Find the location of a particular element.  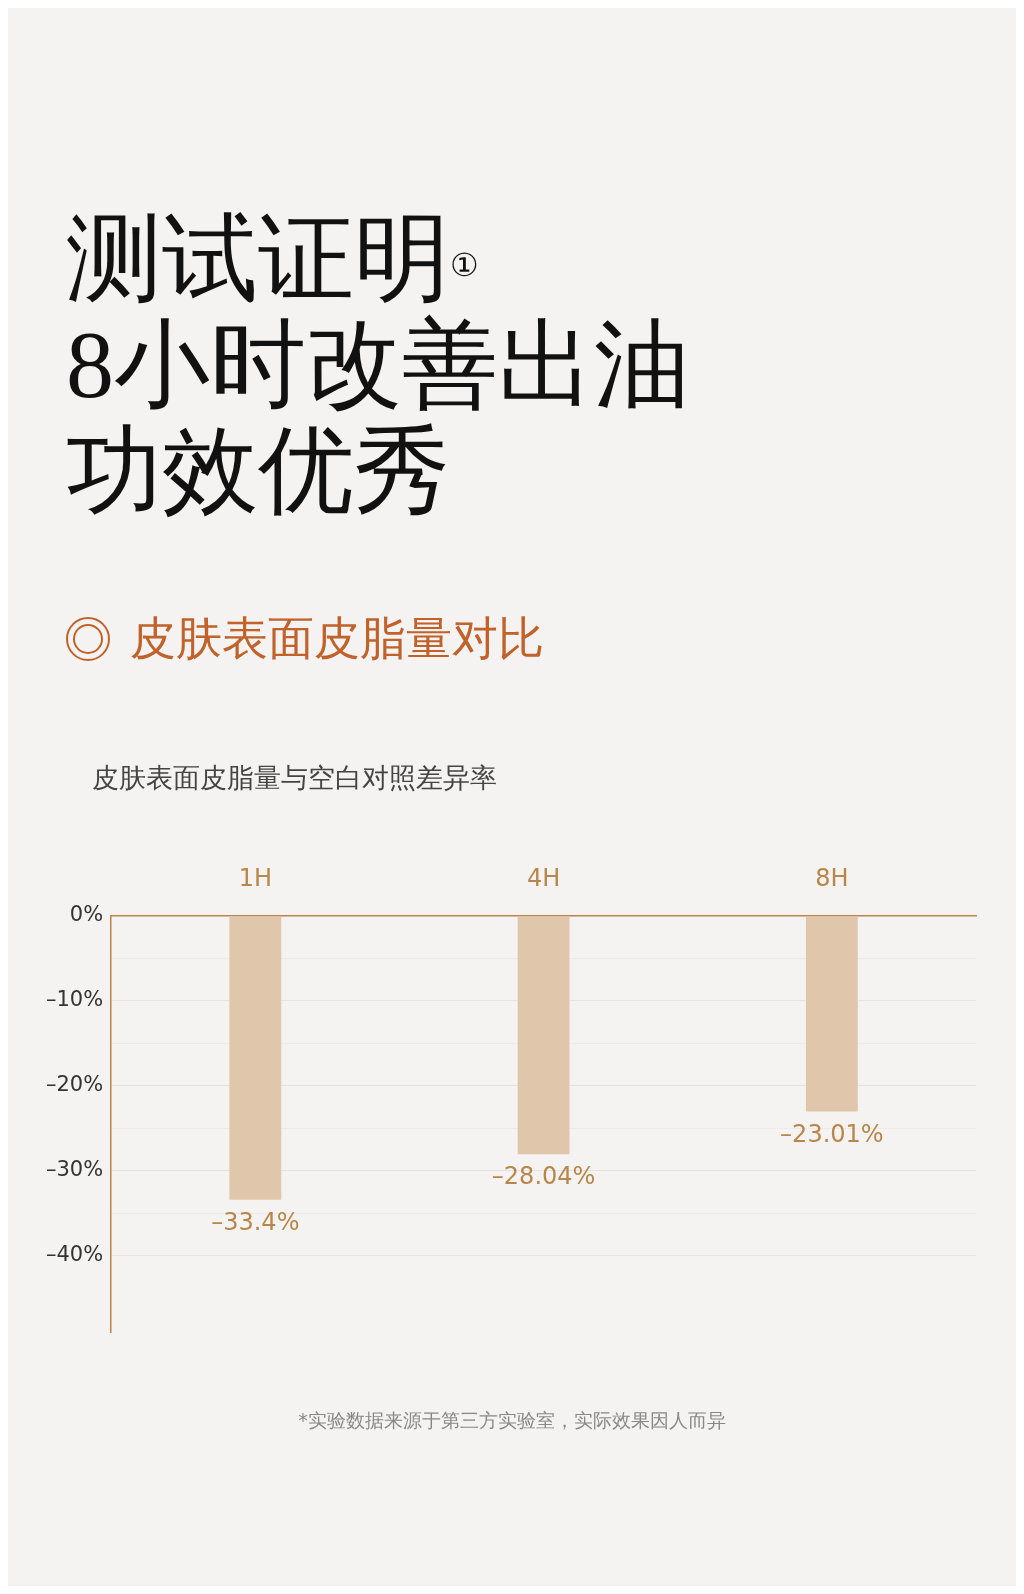

text: 皮肤表面皮脂量与空白对照差异率 is located at coordinates (294, 778).